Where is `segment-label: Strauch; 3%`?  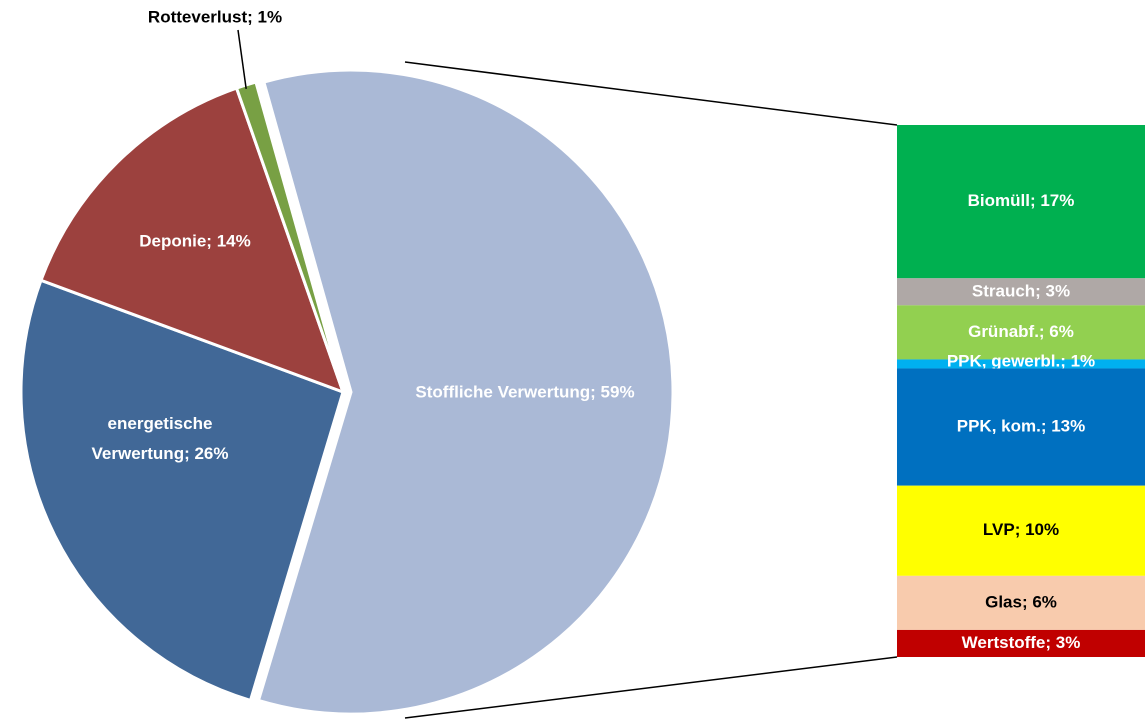 segment-label: Strauch; 3% is located at coordinates (1021, 290).